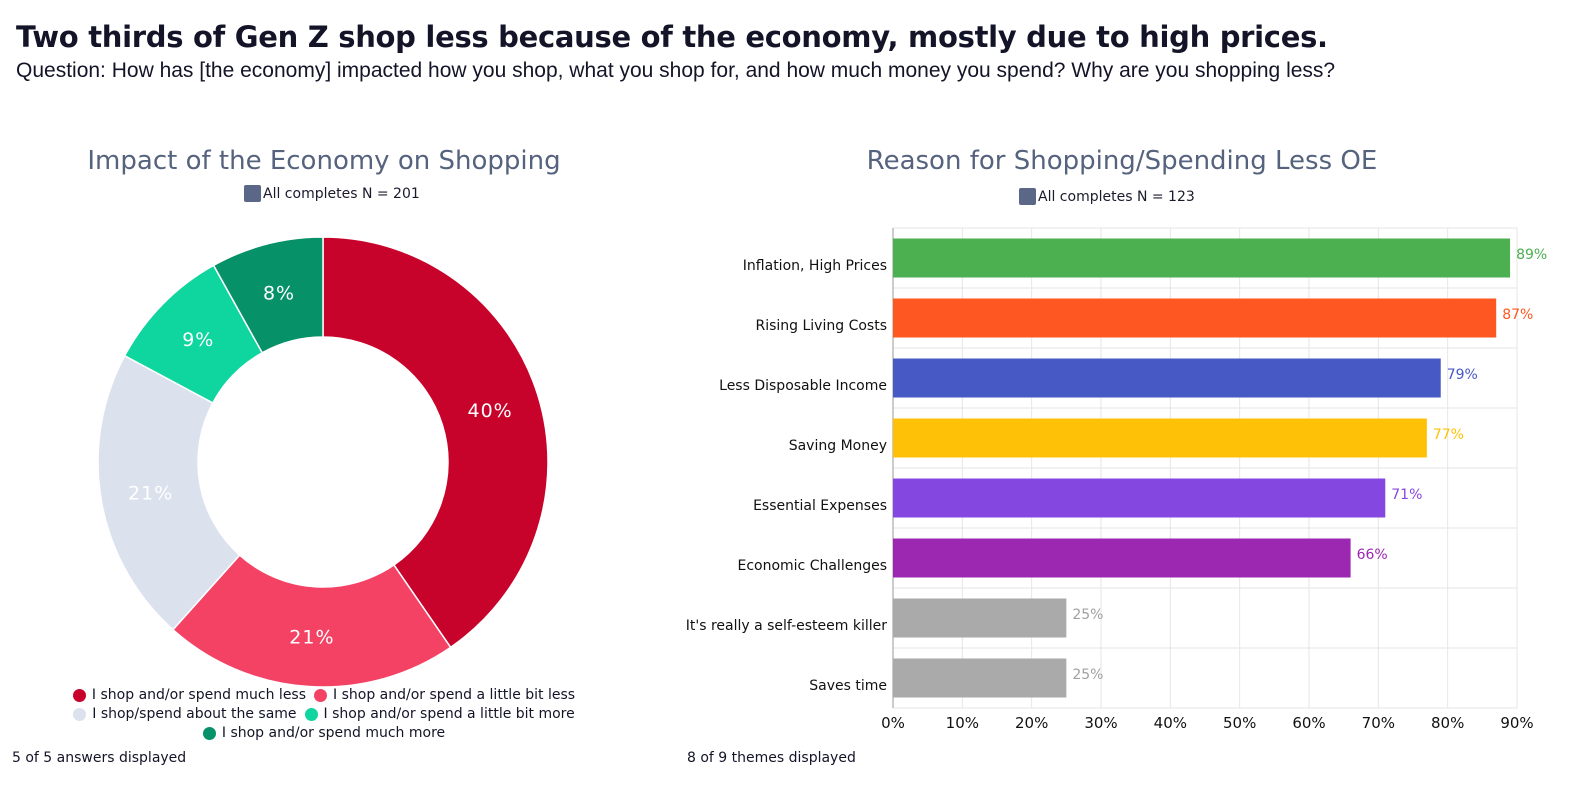 This screenshot has height=794, width=1588. What do you see at coordinates (820, 506) in the screenshot?
I see `y-category-label: Essential Expenses` at bounding box center [820, 506].